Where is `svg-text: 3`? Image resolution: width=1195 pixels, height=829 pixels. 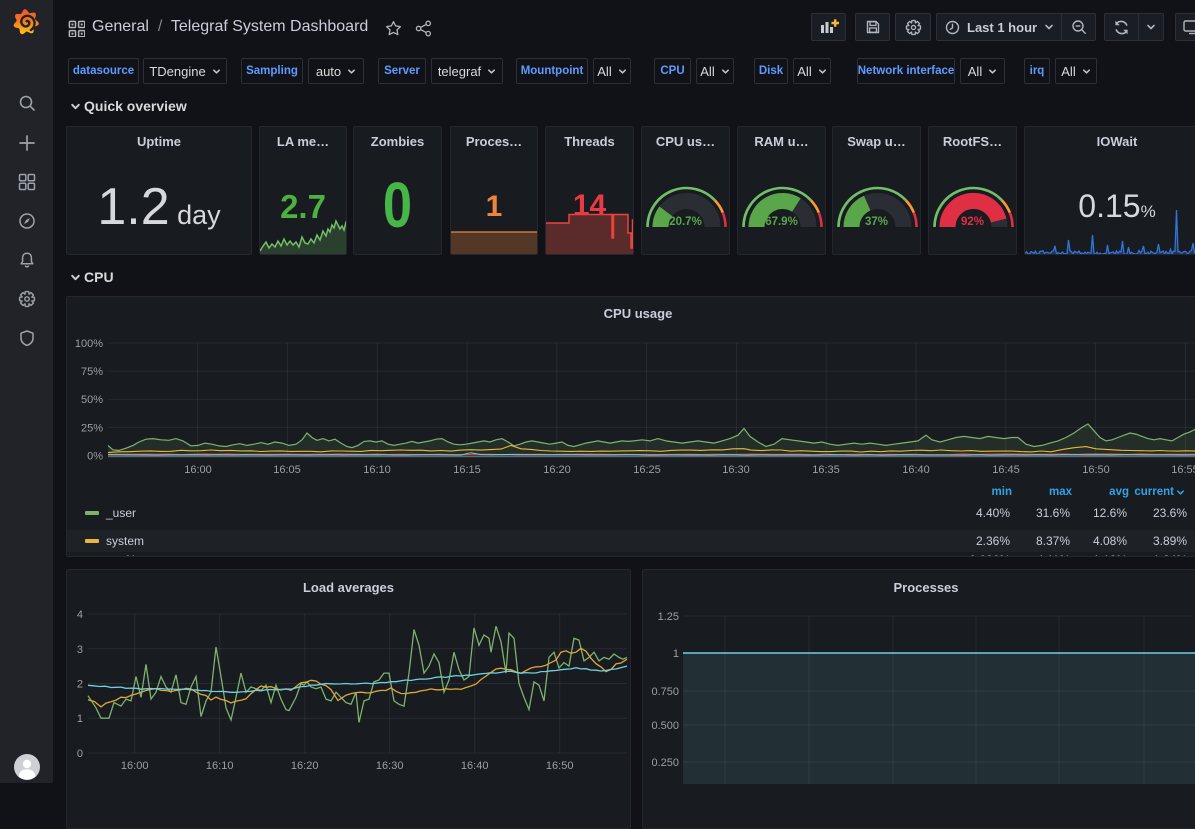 svg-text: 3 is located at coordinates (80, 650).